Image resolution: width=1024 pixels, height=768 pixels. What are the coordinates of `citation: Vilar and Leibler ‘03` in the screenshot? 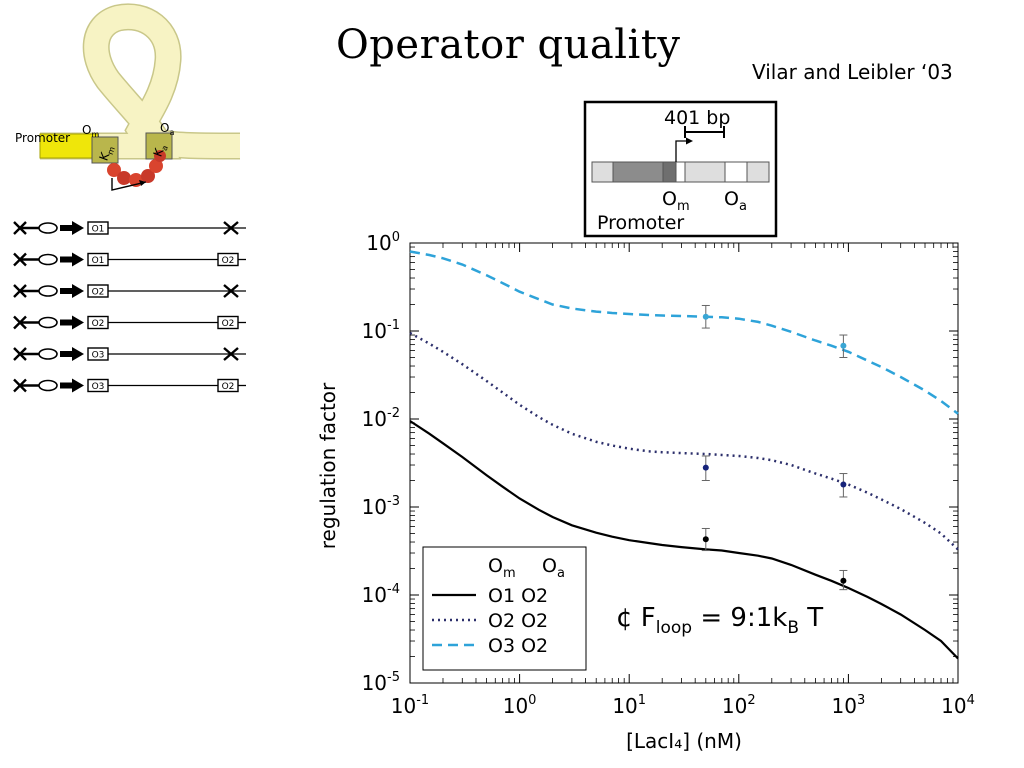 It's located at (852, 72).